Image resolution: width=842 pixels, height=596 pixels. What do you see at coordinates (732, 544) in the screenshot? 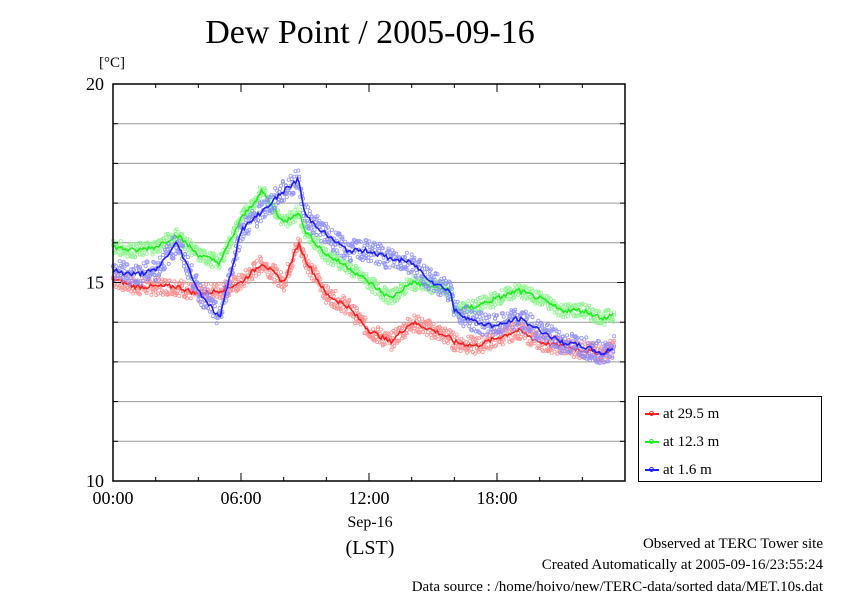
I see `footer-site: Observed at TERC Tower site` at bounding box center [732, 544].